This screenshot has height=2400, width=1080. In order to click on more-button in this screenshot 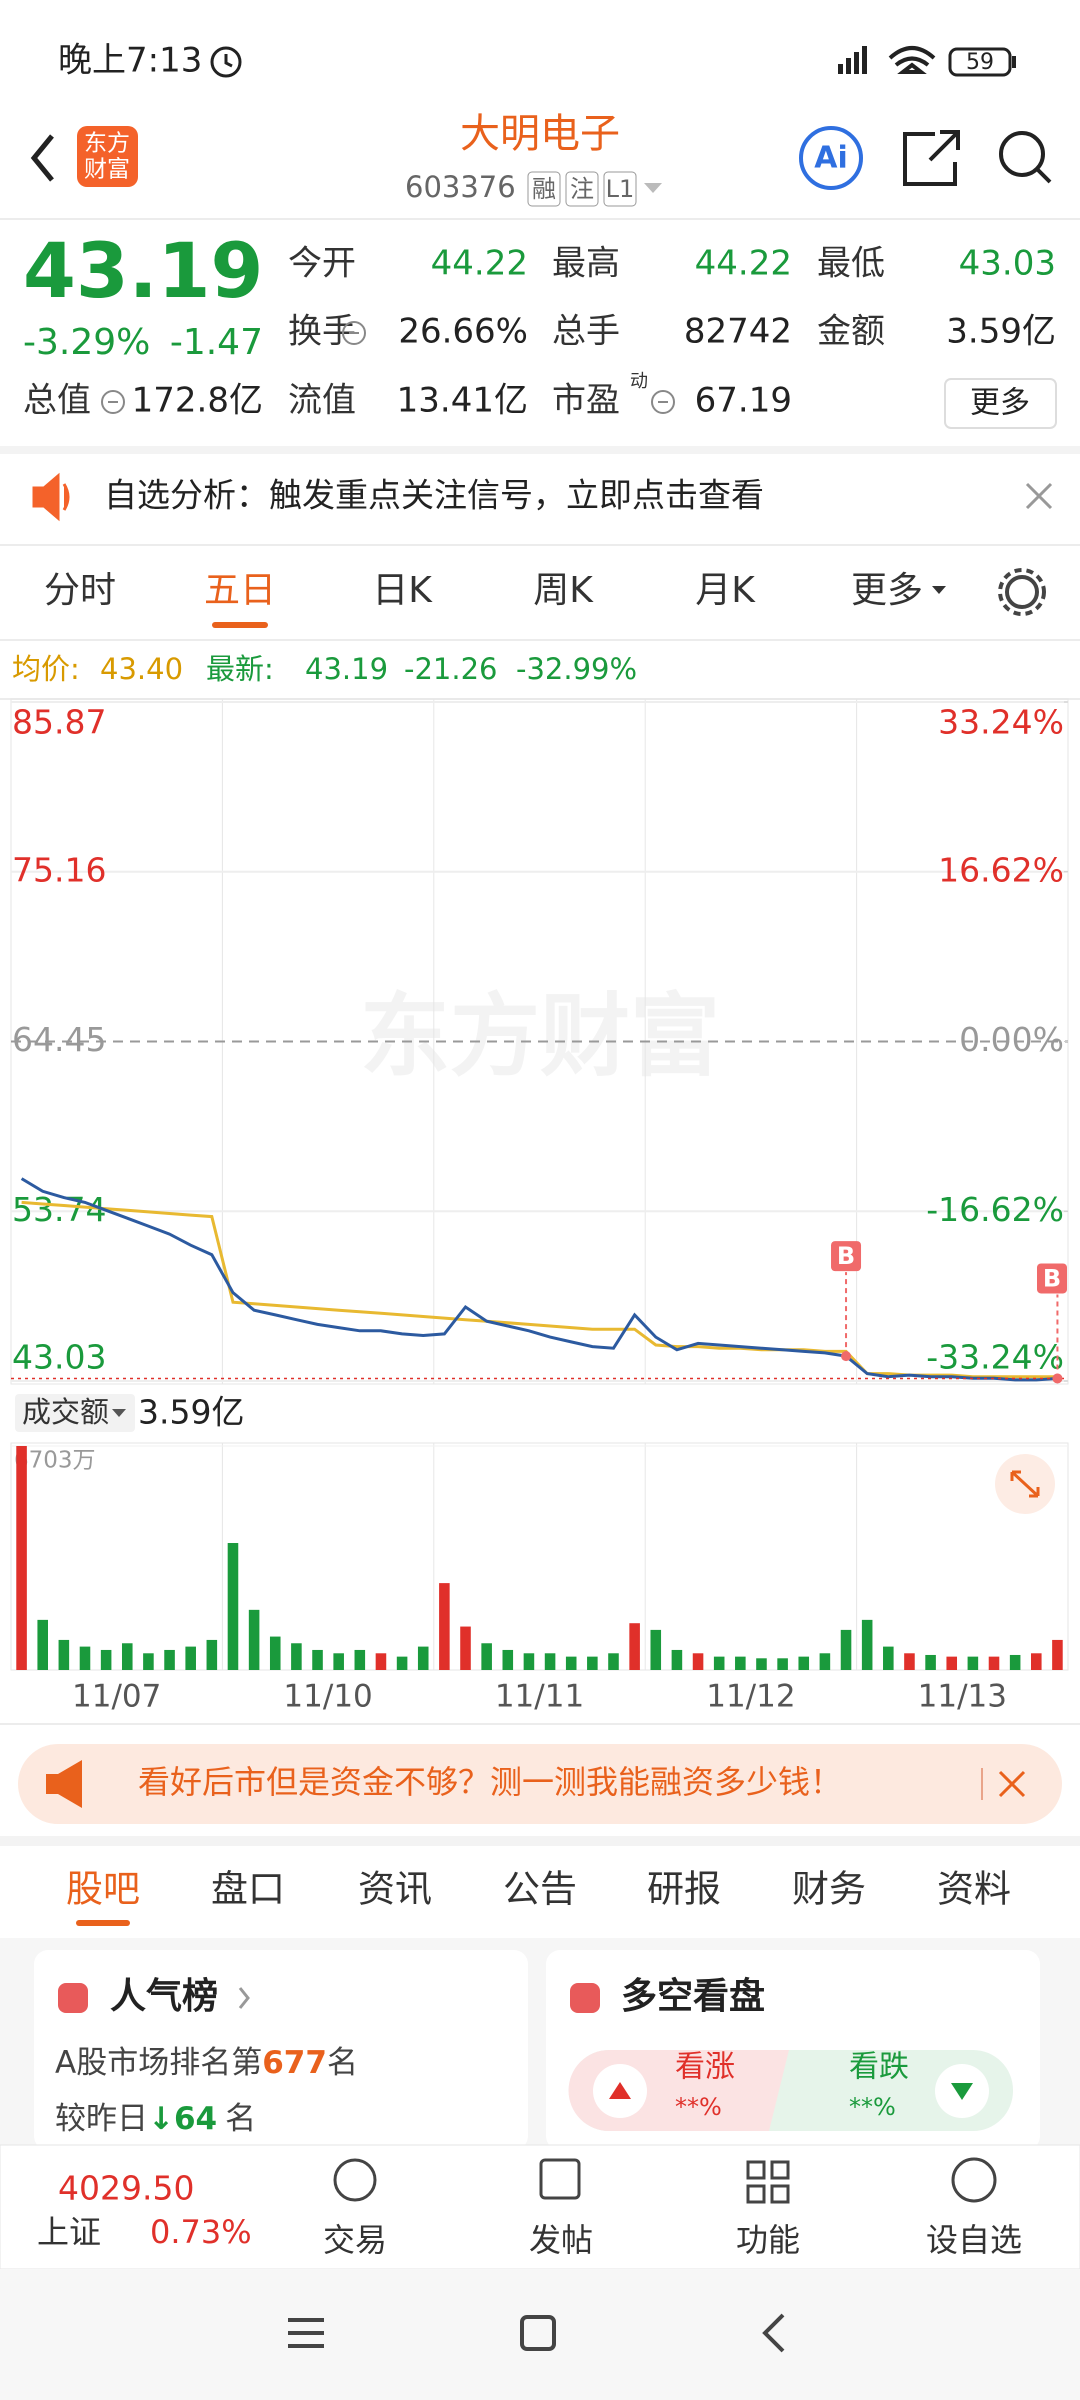, I will do `click(1000, 403)`.